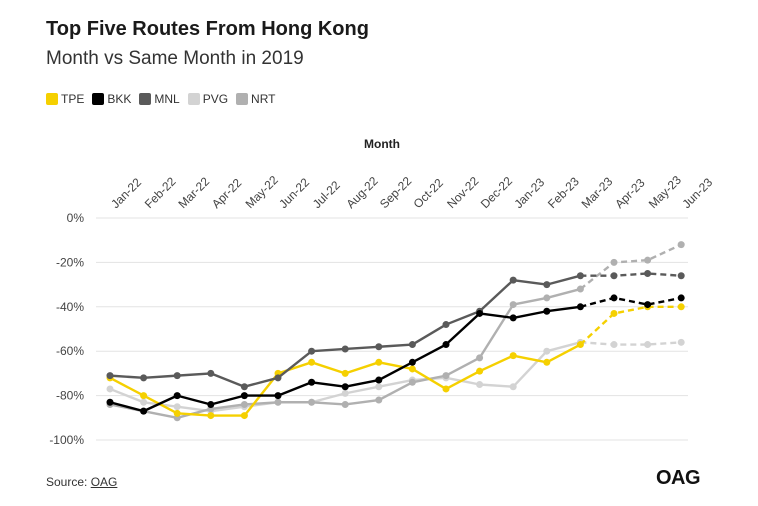 The image size is (758, 506). What do you see at coordinates (361, 192) in the screenshot?
I see `x-tick-label: Aug-22` at bounding box center [361, 192].